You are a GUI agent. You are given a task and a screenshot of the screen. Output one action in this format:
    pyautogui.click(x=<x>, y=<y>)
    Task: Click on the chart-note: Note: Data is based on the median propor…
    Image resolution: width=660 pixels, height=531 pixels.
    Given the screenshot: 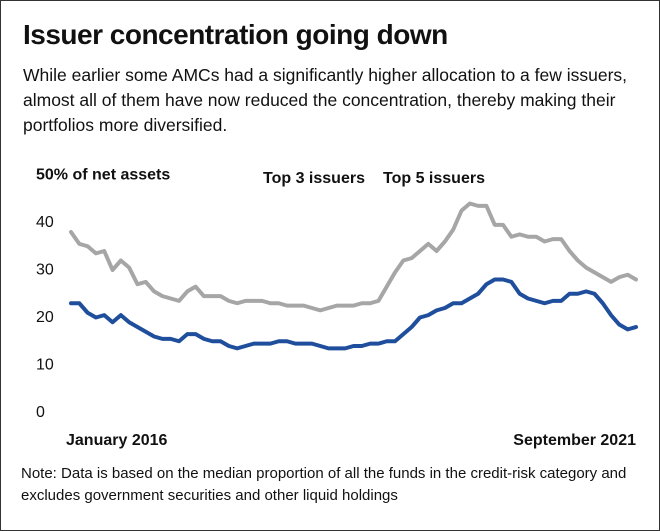 What is the action you would take?
    pyautogui.click(x=324, y=484)
    